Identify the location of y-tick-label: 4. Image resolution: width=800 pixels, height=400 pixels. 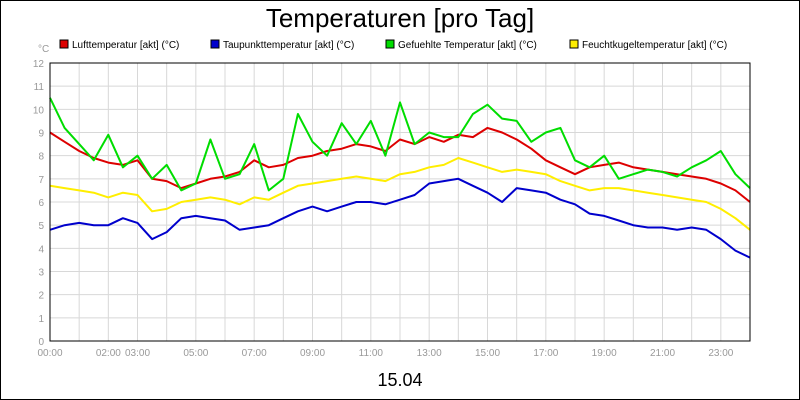
(41, 249).